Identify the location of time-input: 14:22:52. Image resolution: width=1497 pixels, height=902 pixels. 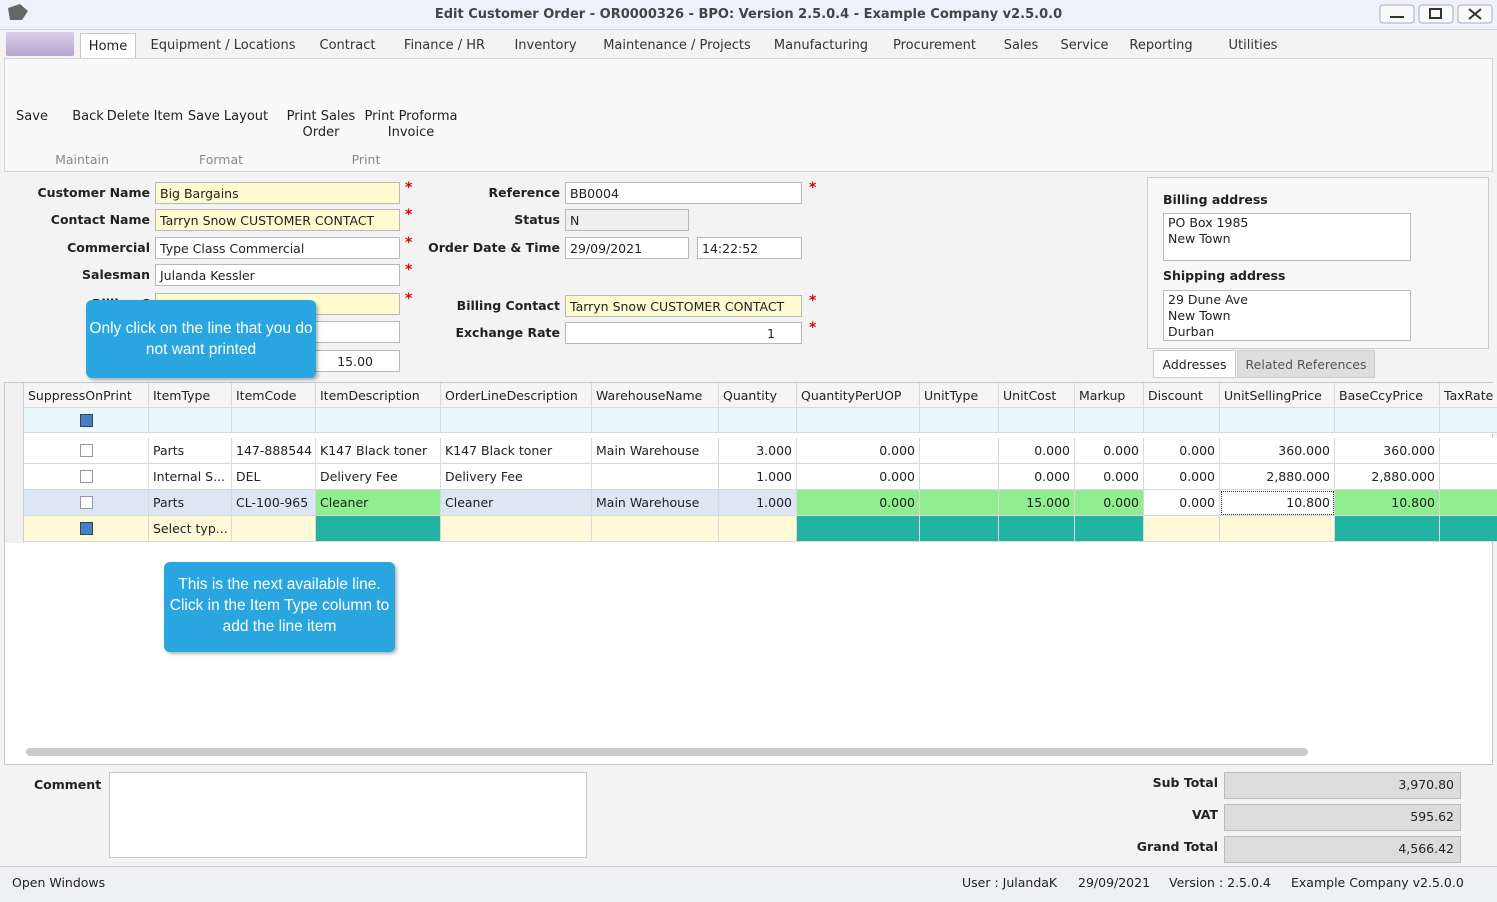
(749, 248).